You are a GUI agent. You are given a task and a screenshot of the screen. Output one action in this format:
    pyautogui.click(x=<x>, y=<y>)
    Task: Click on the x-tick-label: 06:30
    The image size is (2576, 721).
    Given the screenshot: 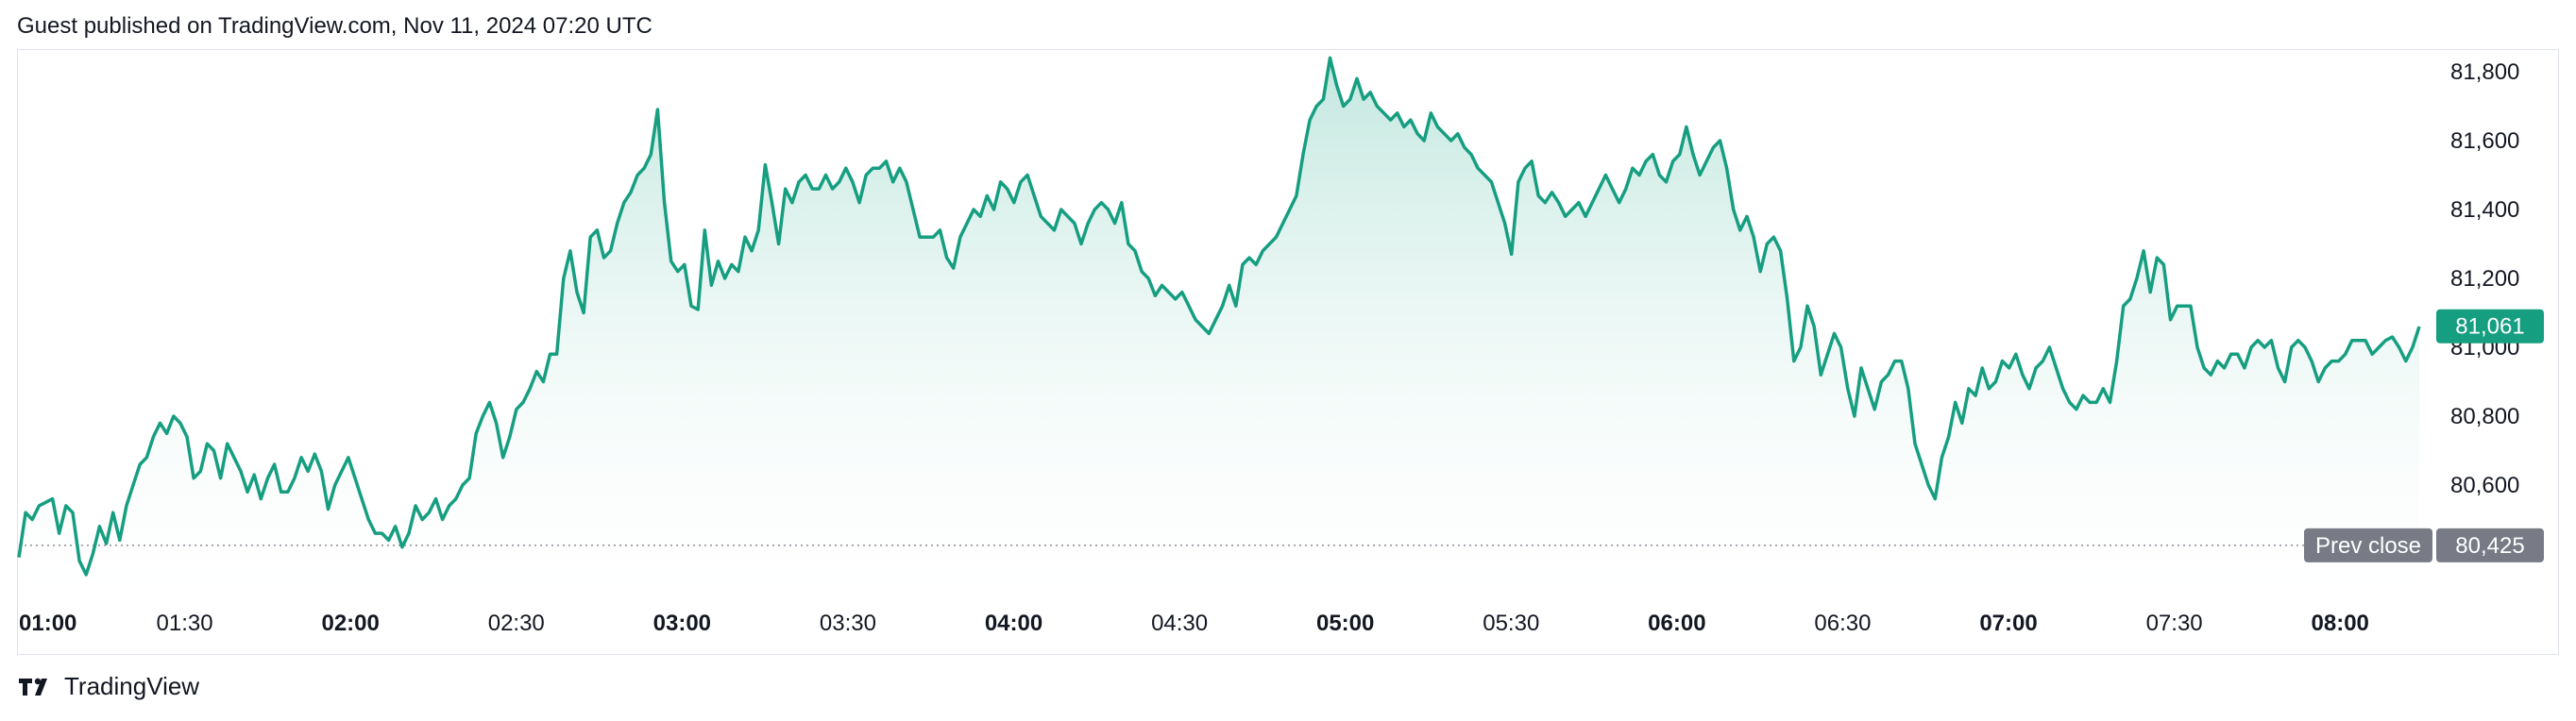 What is the action you would take?
    pyautogui.click(x=1842, y=623)
    